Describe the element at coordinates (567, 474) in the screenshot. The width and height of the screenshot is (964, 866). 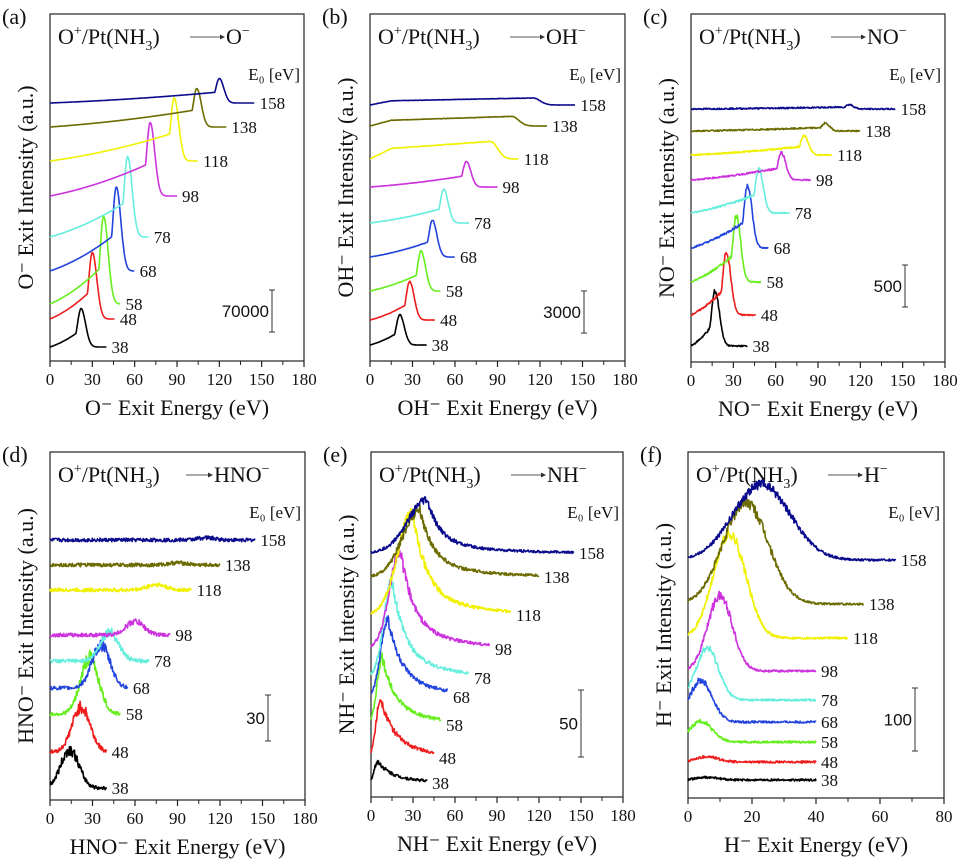
I see `product-label: NH−` at that location.